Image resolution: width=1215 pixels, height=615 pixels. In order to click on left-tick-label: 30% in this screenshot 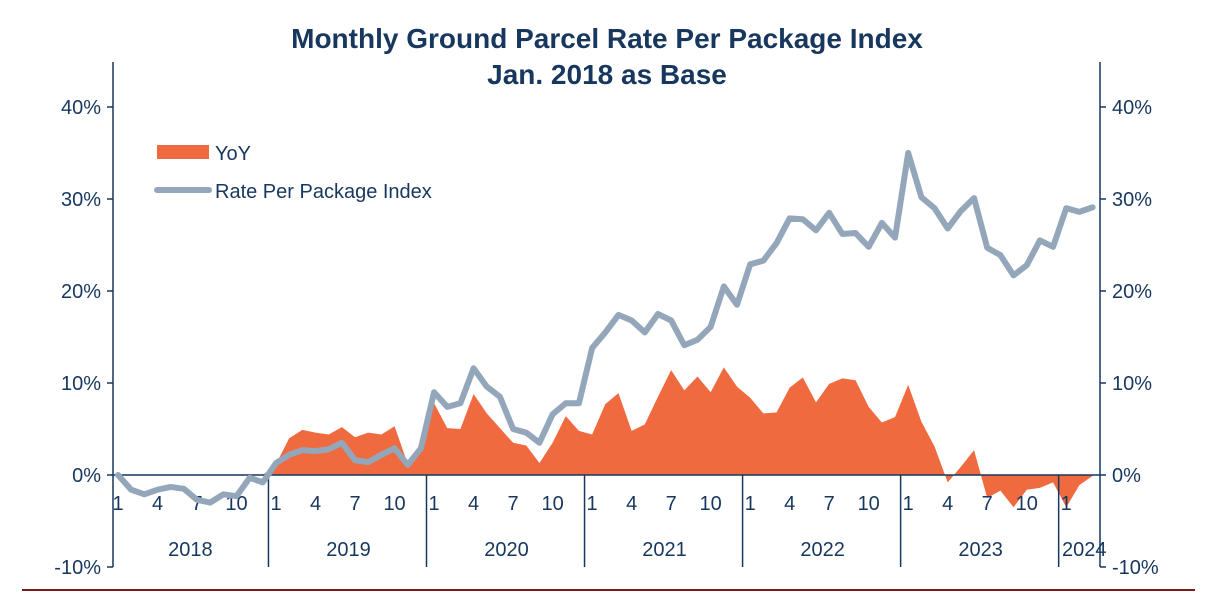, I will do `click(81, 200)`.